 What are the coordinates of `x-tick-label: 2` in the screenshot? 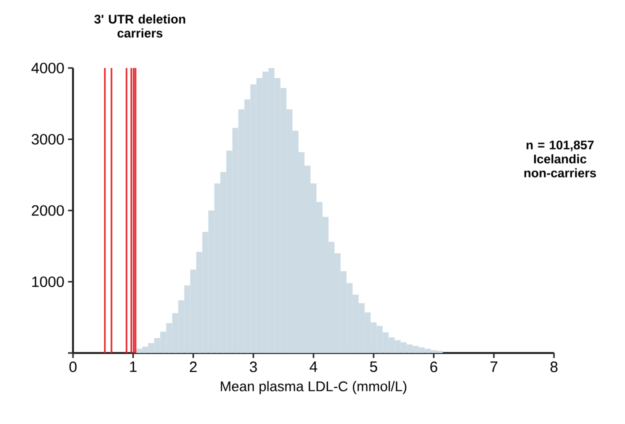 It's located at (193, 367).